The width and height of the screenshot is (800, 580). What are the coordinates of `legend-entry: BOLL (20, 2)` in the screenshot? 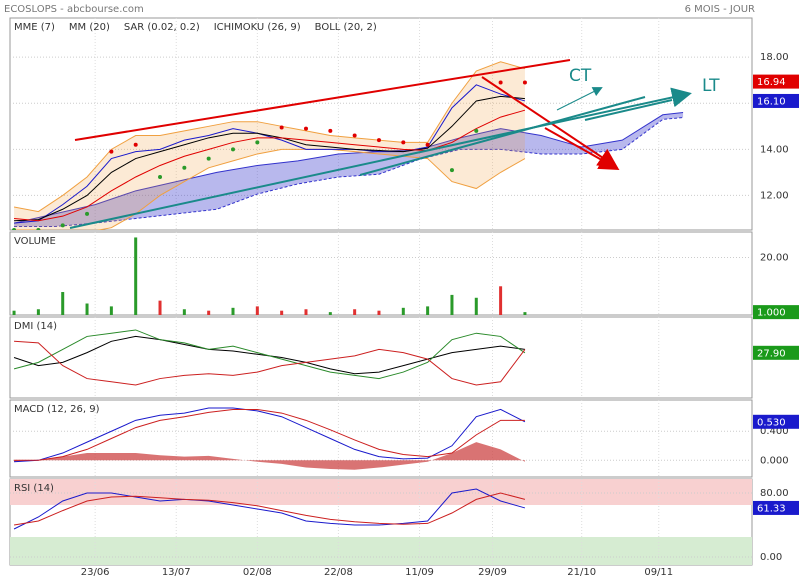 It's located at (346, 27).